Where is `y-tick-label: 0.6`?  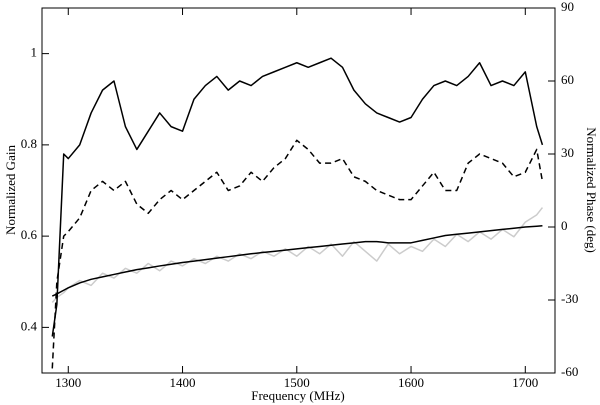 y-tick-label: 0.6 is located at coordinates (29, 234).